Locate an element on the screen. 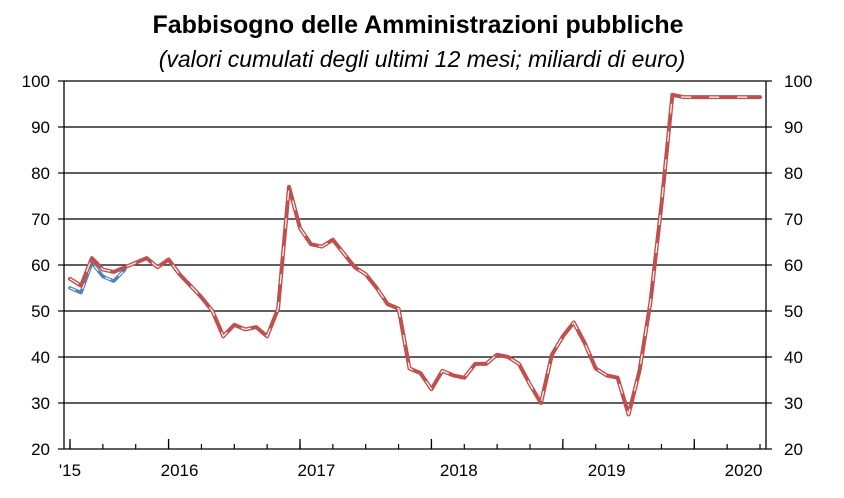 Image resolution: width=844 pixels, height=498 pixels. y-tick-label-left: 70 is located at coordinates (40, 219).